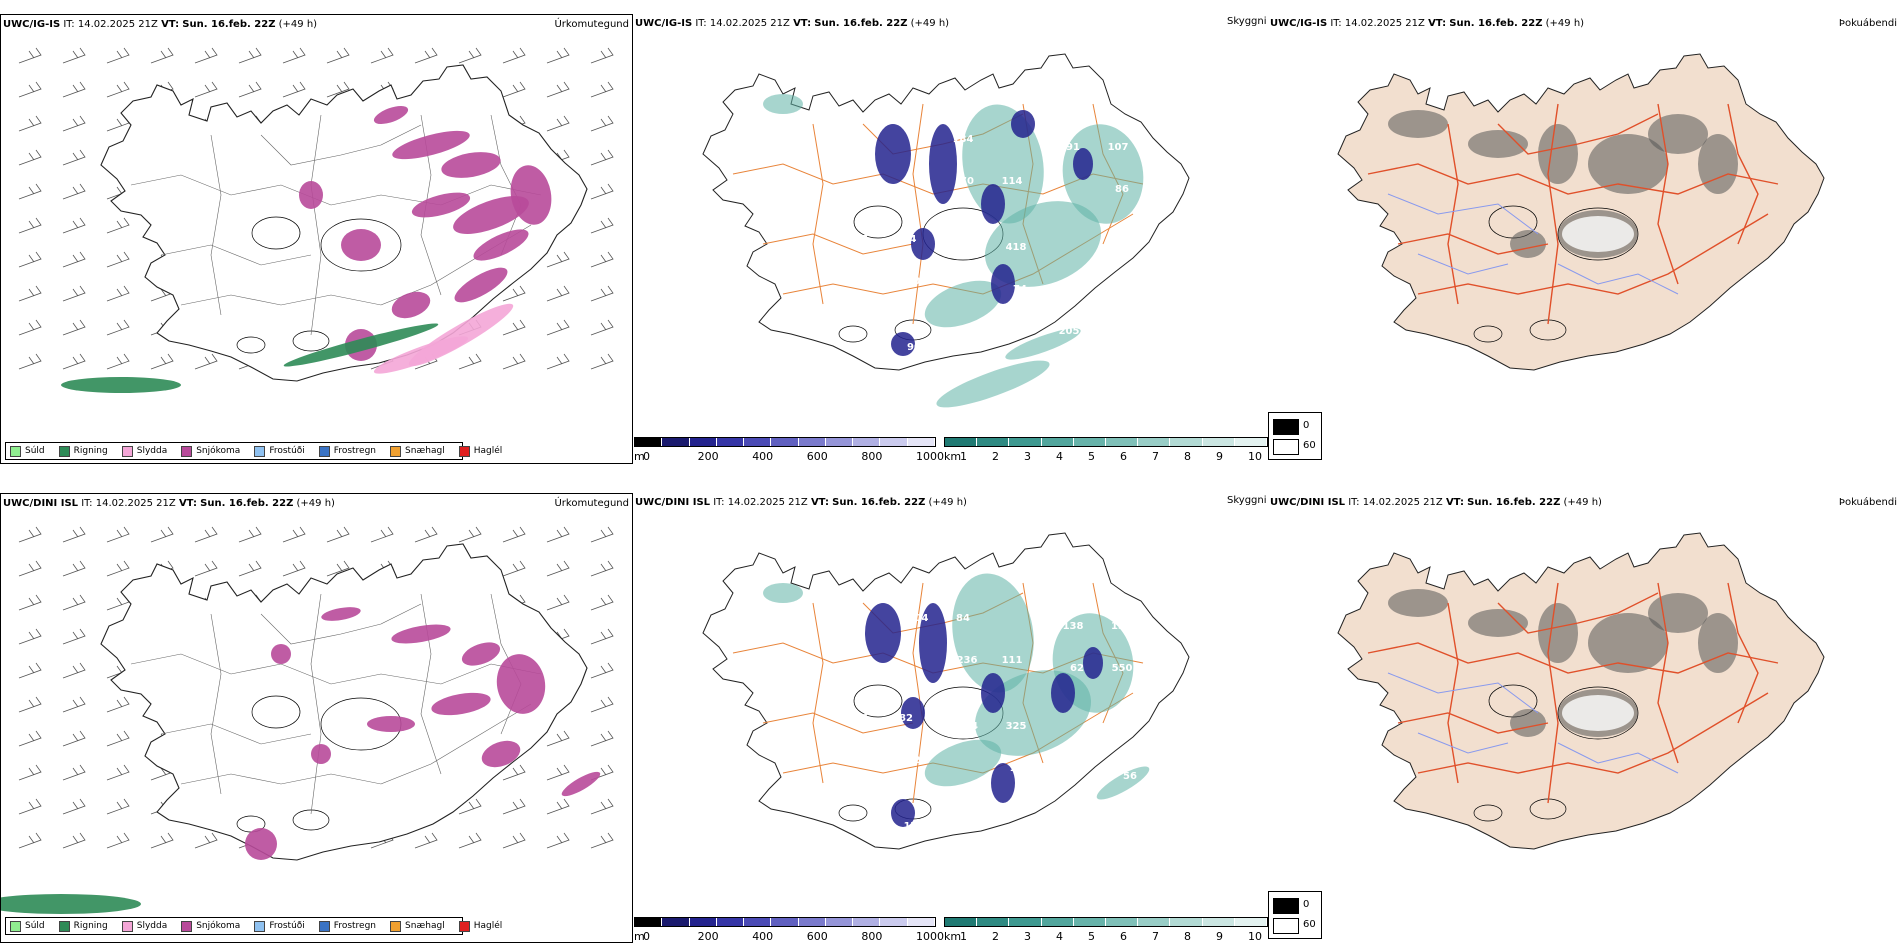  I want to click on snow-depth-label: 418, so click(1016, 247).